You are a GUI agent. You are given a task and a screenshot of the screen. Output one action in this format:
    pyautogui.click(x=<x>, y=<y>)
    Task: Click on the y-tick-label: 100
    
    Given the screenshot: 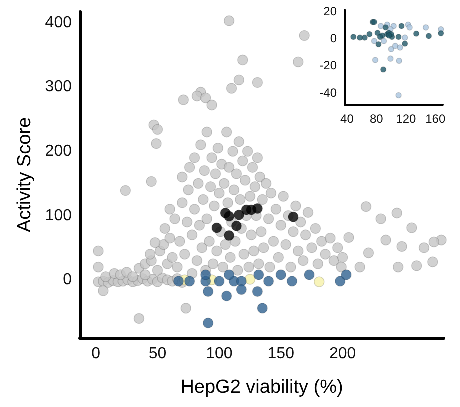 What is the action you would take?
    pyautogui.click(x=58, y=215)
    